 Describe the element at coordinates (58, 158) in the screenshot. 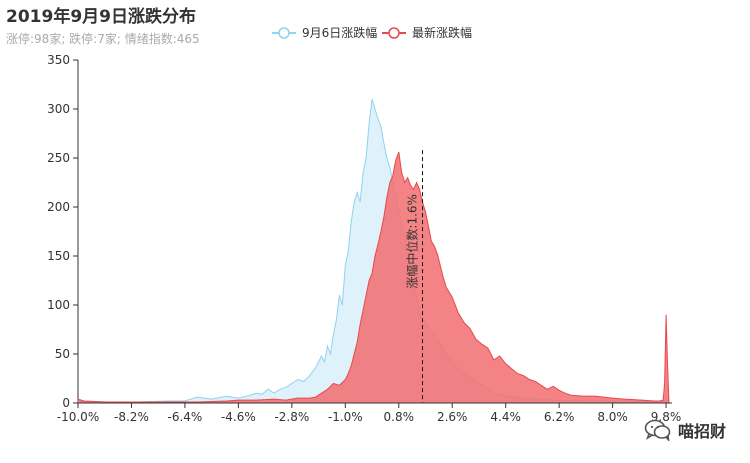

I see `y-tick-label: 250` at that location.